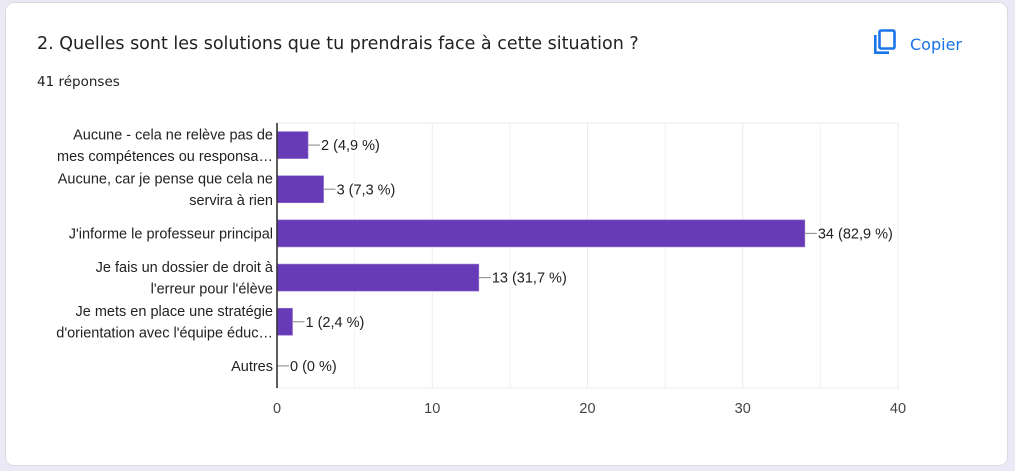 The height and width of the screenshot is (471, 1015). I want to click on category-label: J'informe le professeur principal, so click(171, 234).